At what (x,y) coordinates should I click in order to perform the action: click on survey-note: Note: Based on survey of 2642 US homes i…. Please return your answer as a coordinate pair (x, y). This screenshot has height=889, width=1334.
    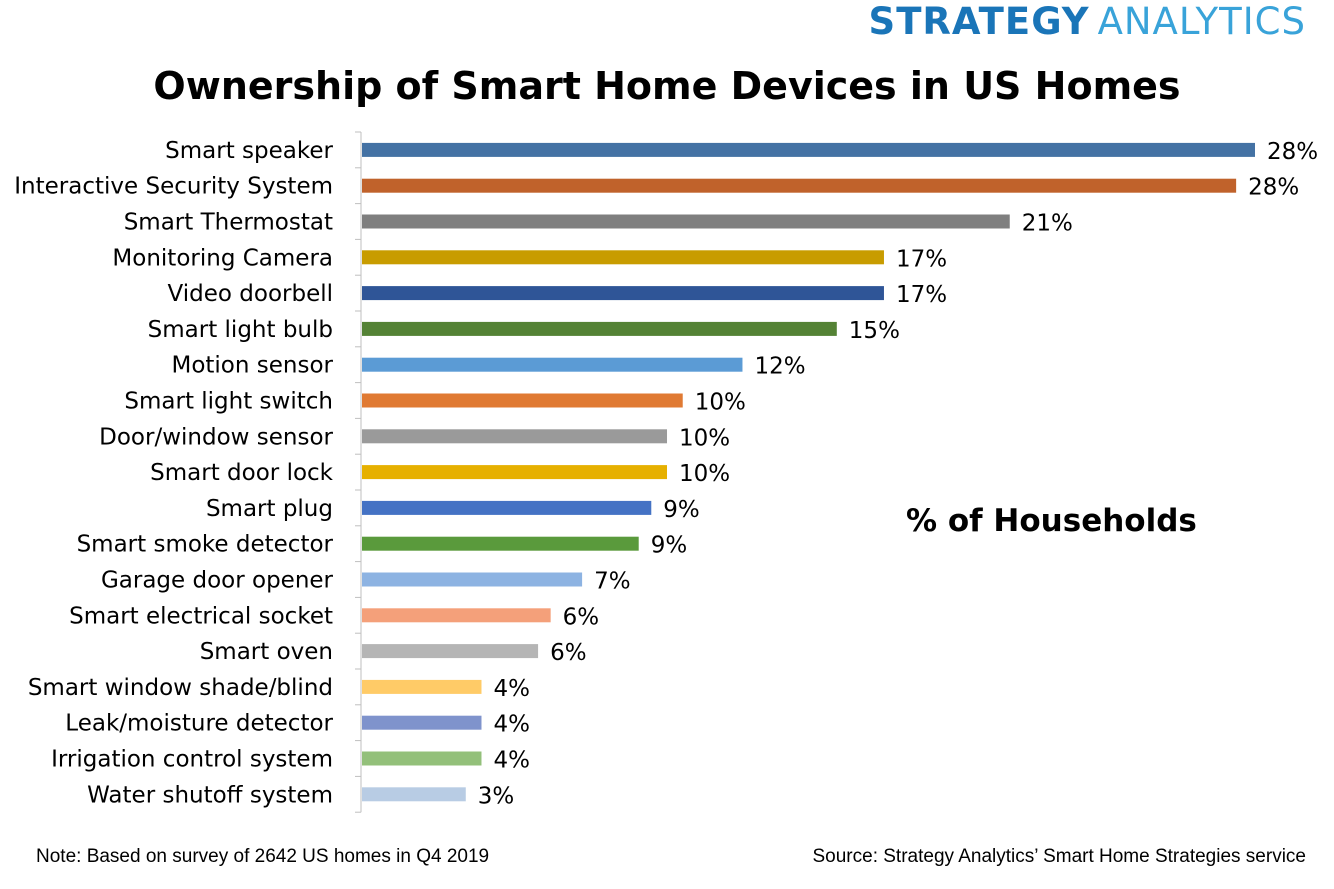
    Looking at the image, I should click on (263, 856).